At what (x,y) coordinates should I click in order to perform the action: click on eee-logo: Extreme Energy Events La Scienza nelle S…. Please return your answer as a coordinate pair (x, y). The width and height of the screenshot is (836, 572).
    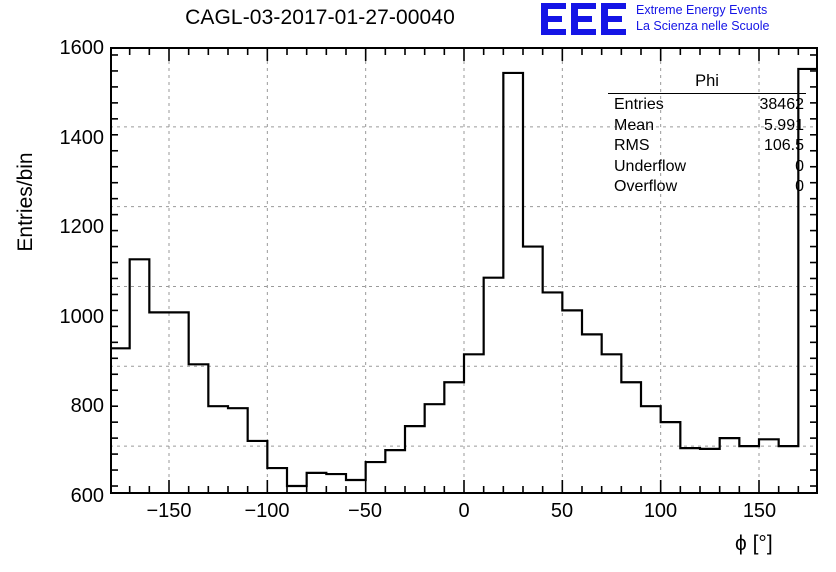
    Looking at the image, I should click on (688, 21).